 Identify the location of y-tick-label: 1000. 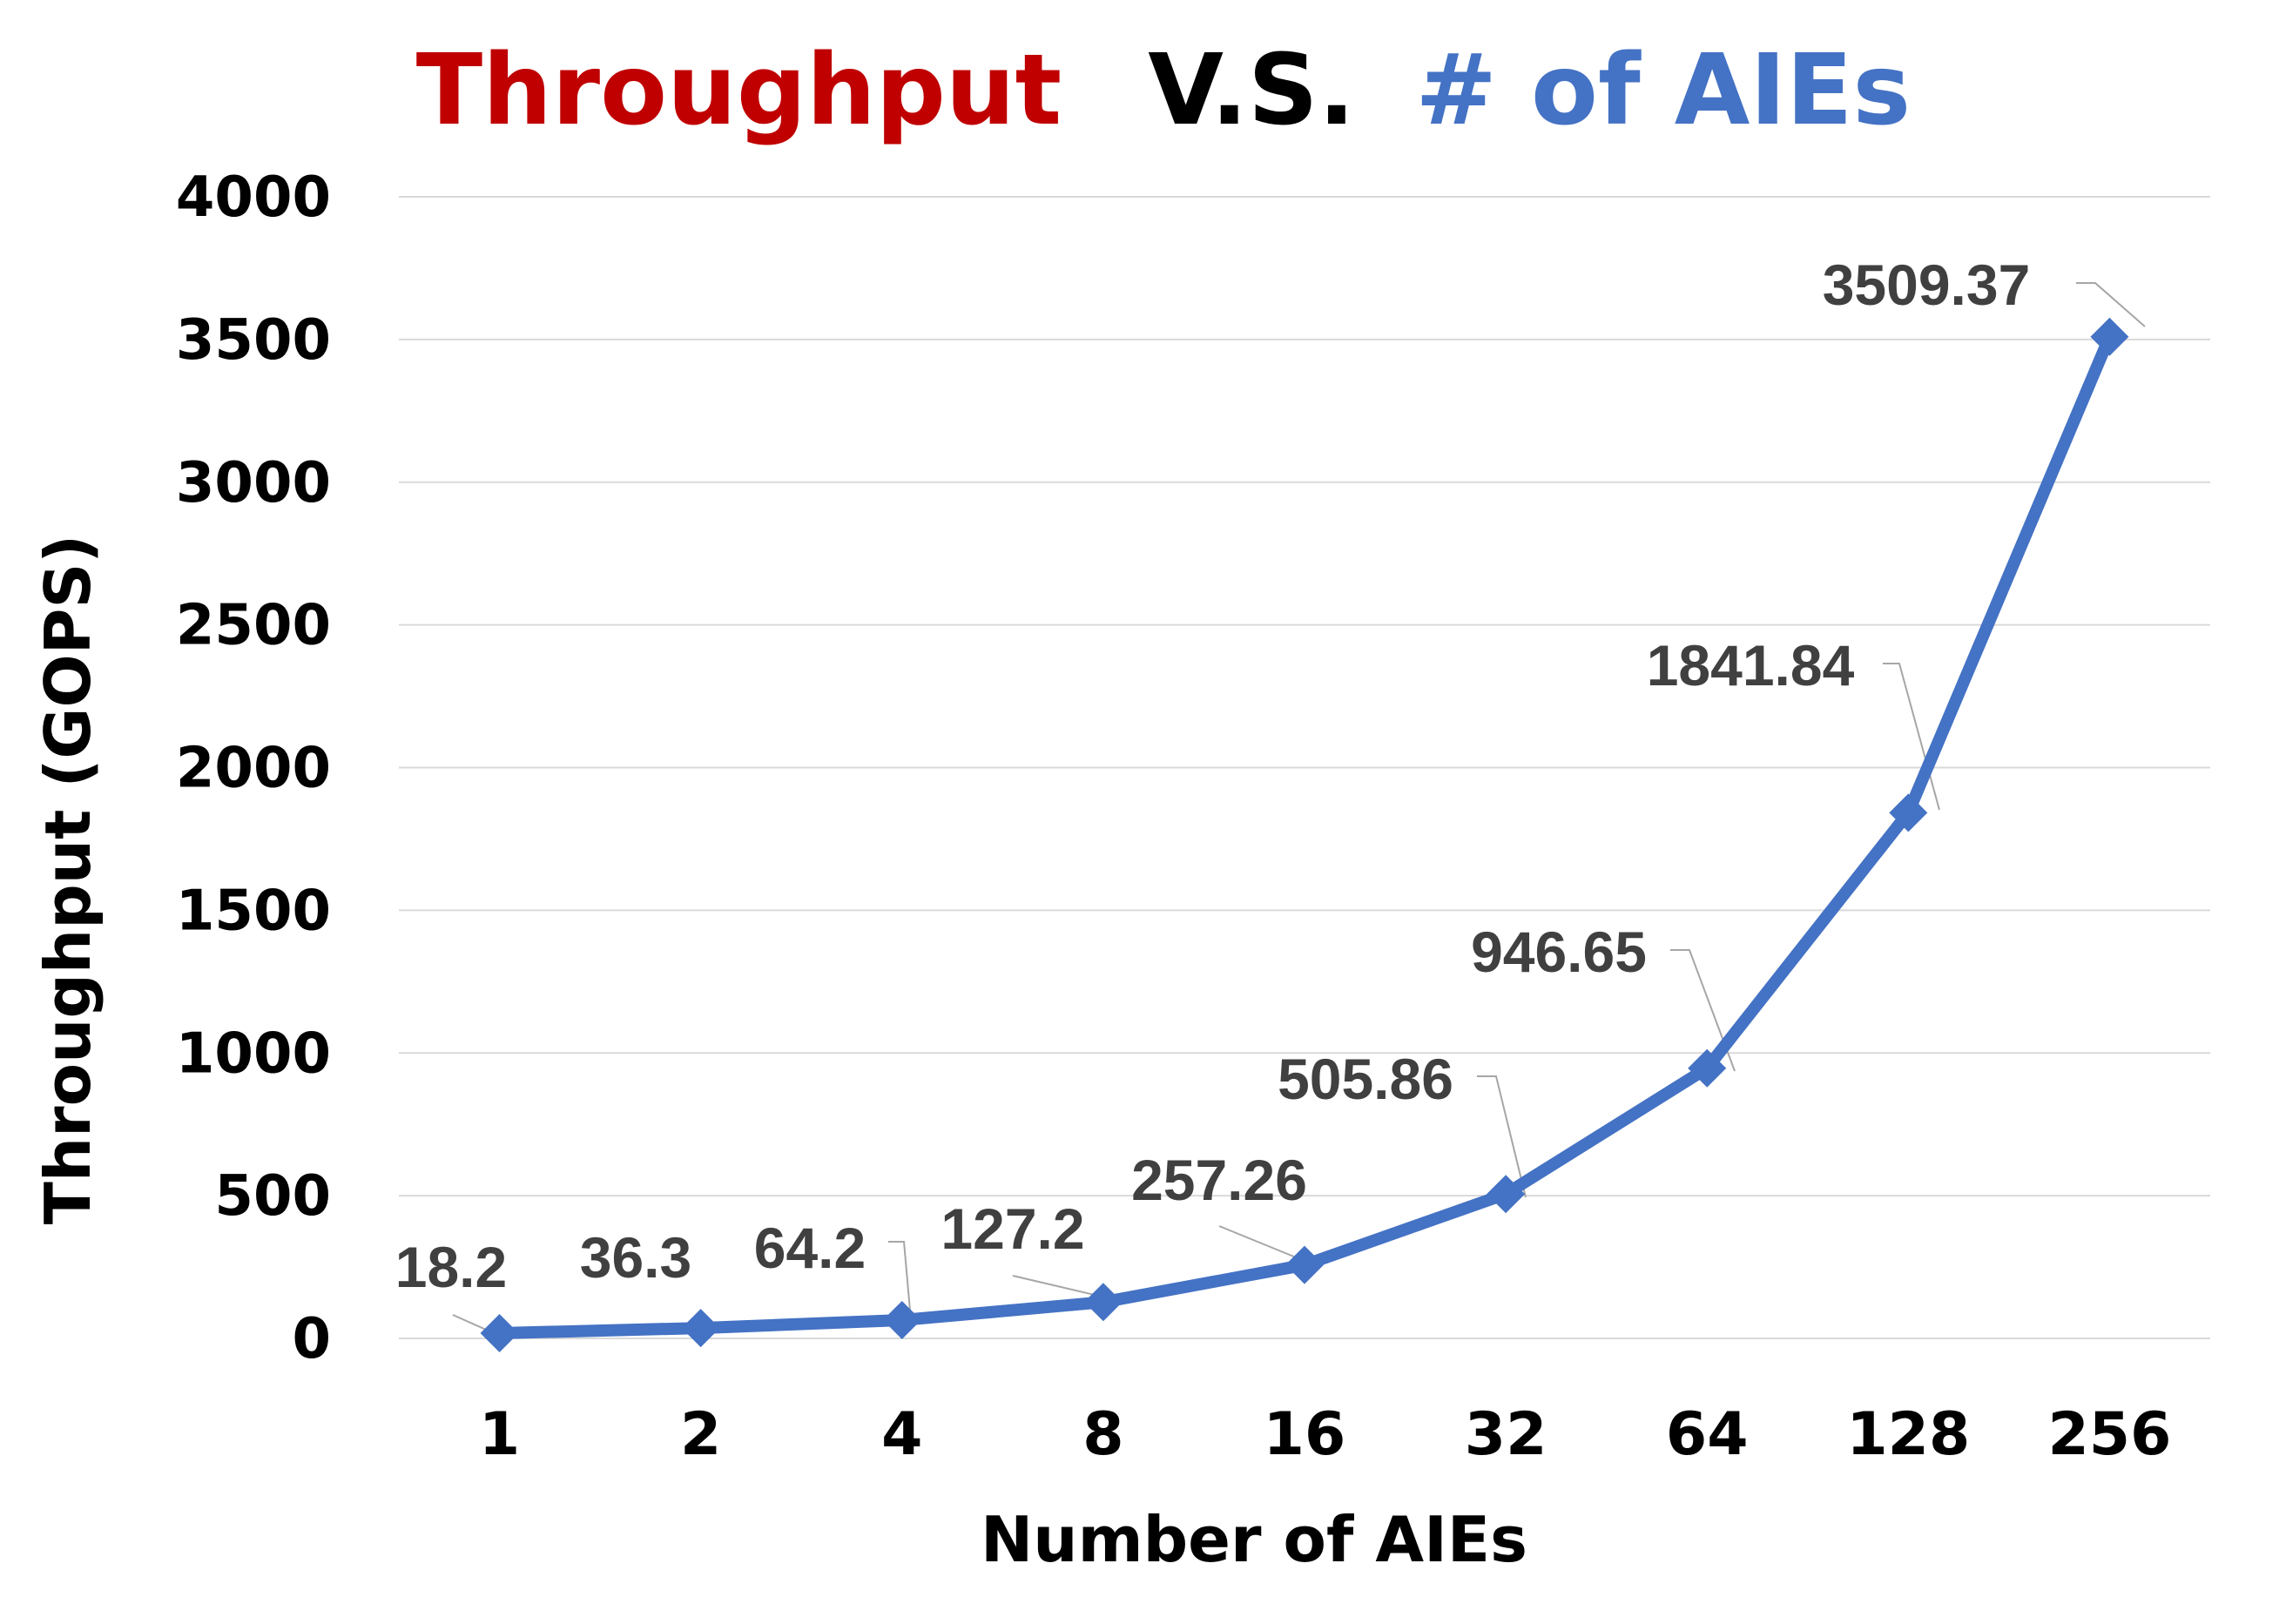
(253, 1053).